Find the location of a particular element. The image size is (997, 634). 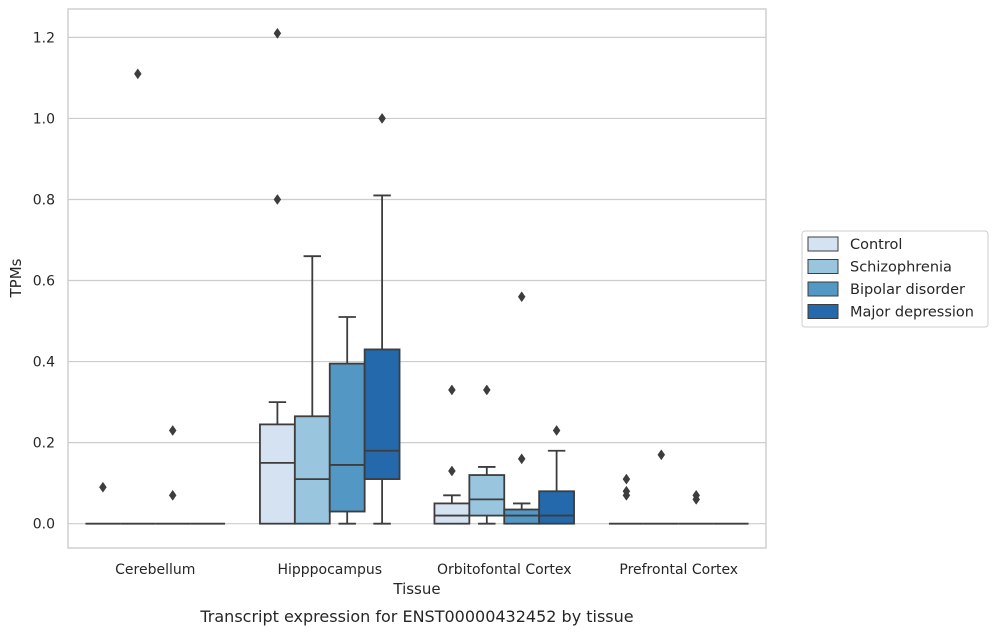

legend-label: Bipolar disorder is located at coordinates (907, 290).